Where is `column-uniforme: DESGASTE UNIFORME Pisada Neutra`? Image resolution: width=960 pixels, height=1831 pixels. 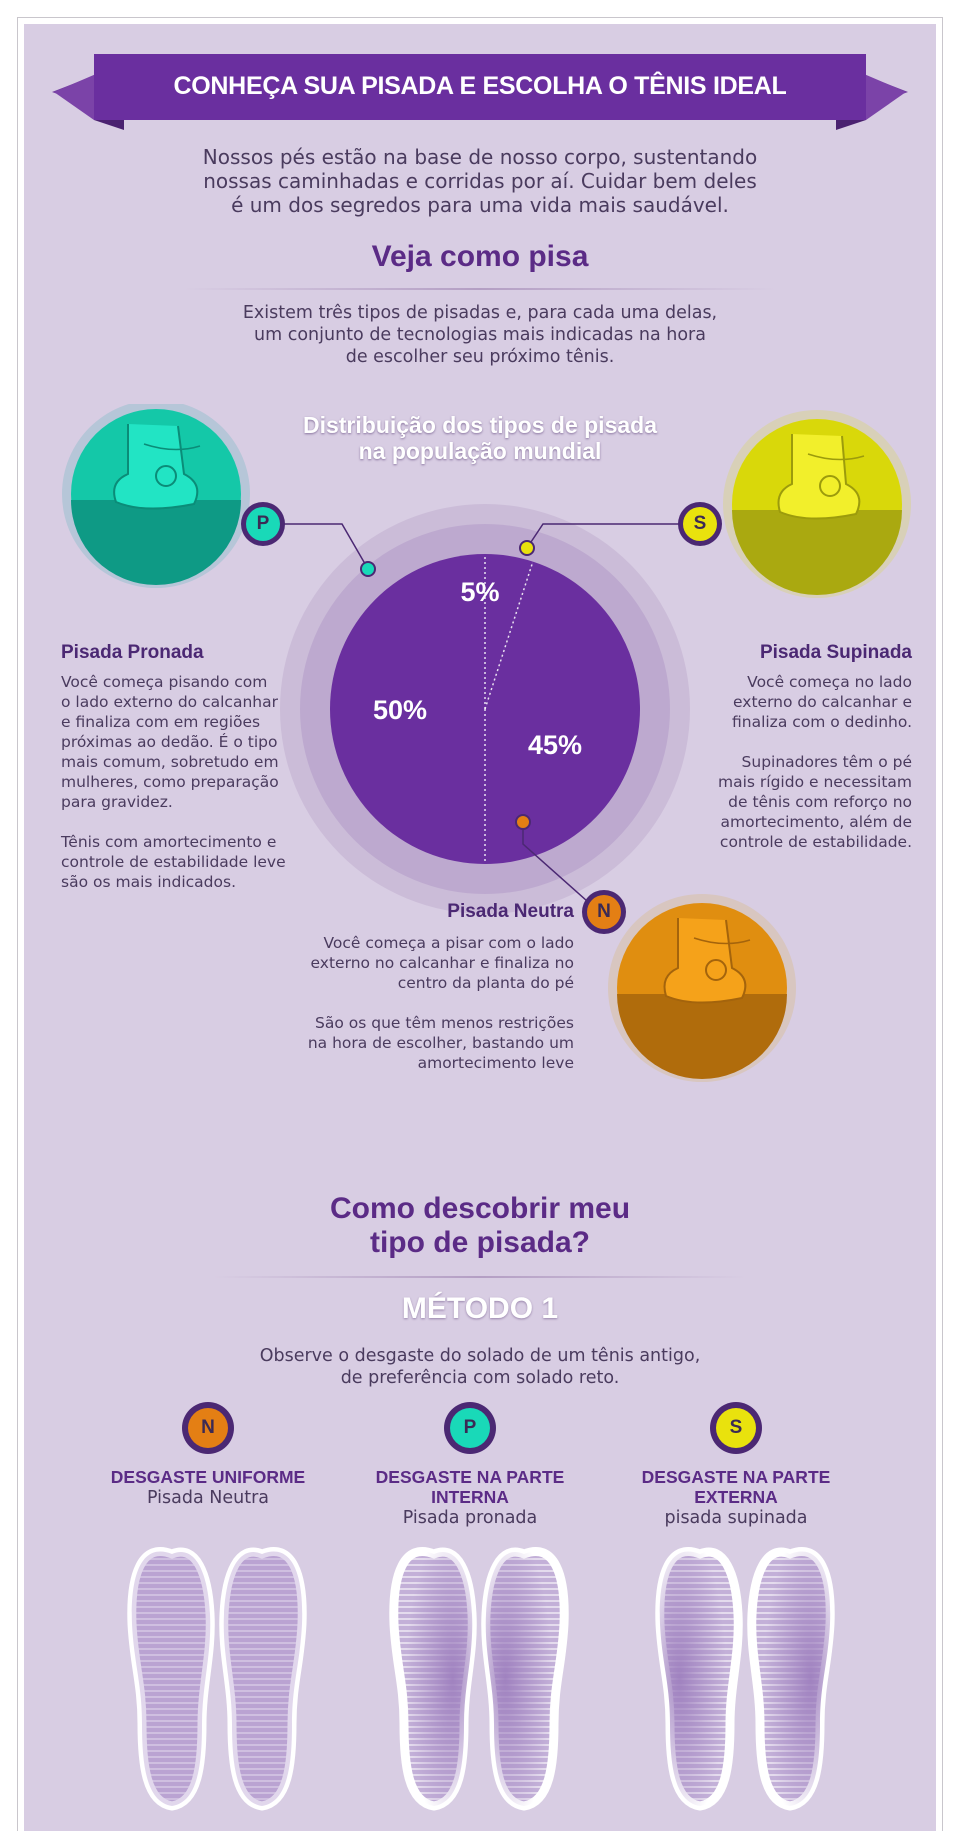 column-uniforme: DESGASTE UNIFORME Pisada Neutra is located at coordinates (208, 1488).